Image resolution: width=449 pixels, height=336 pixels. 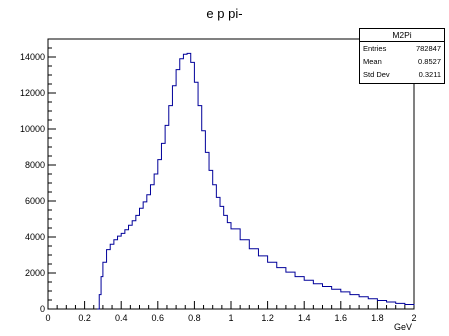 What do you see at coordinates (375, 48) in the screenshot?
I see `stats-label: Entries` at bounding box center [375, 48].